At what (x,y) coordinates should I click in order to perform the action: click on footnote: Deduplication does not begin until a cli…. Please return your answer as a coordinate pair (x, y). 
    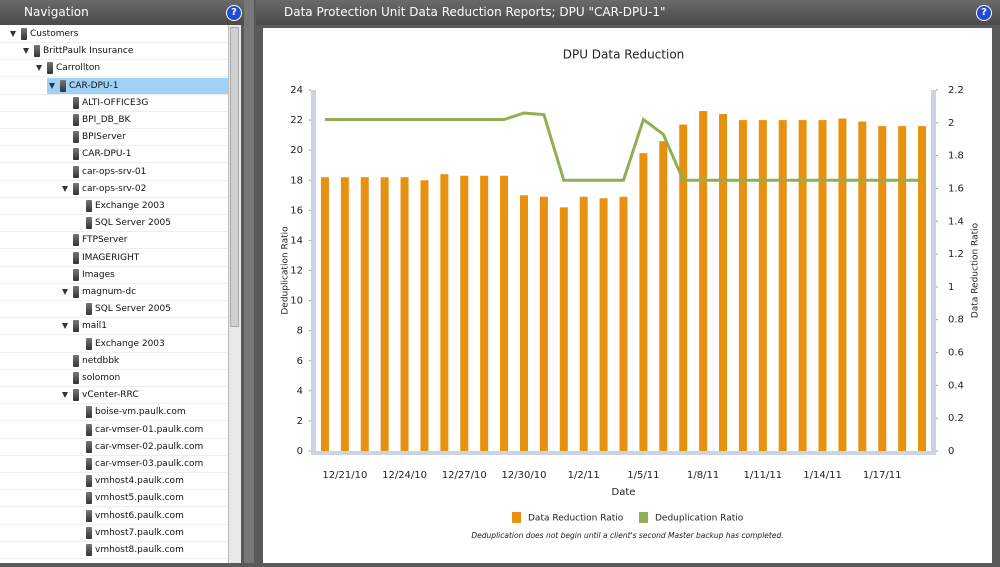
    Looking at the image, I should click on (627, 535).